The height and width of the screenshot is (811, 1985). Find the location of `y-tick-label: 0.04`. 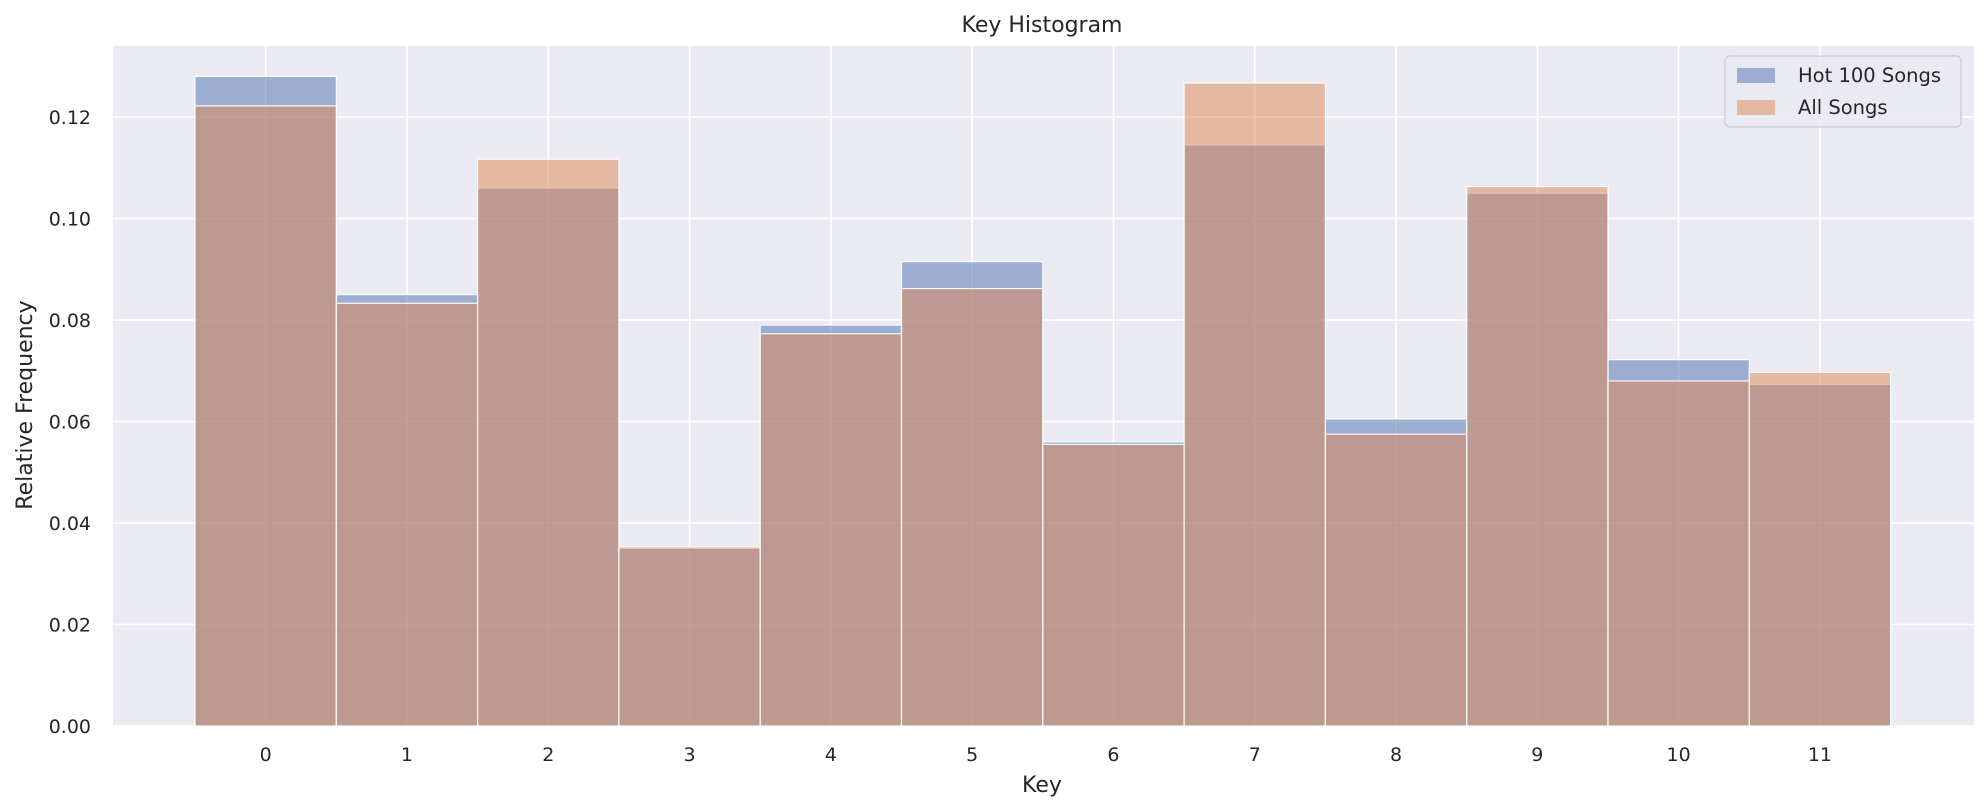

y-tick-label: 0.04 is located at coordinates (70, 524).